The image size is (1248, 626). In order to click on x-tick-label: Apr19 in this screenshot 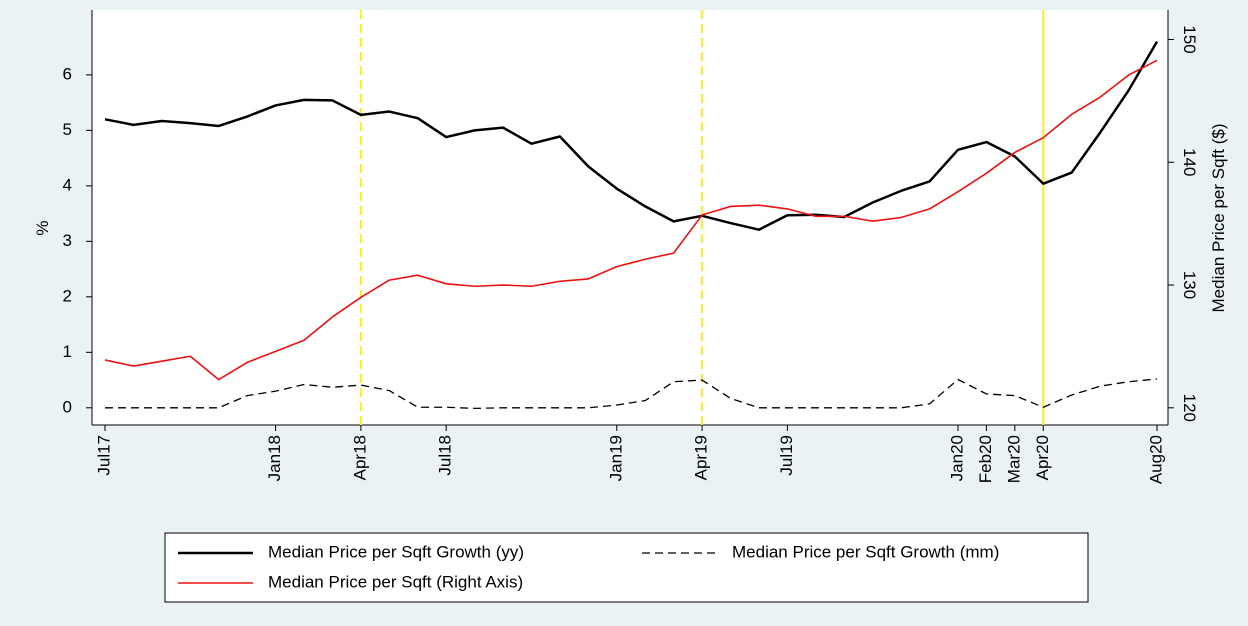, I will do `click(701, 457)`.